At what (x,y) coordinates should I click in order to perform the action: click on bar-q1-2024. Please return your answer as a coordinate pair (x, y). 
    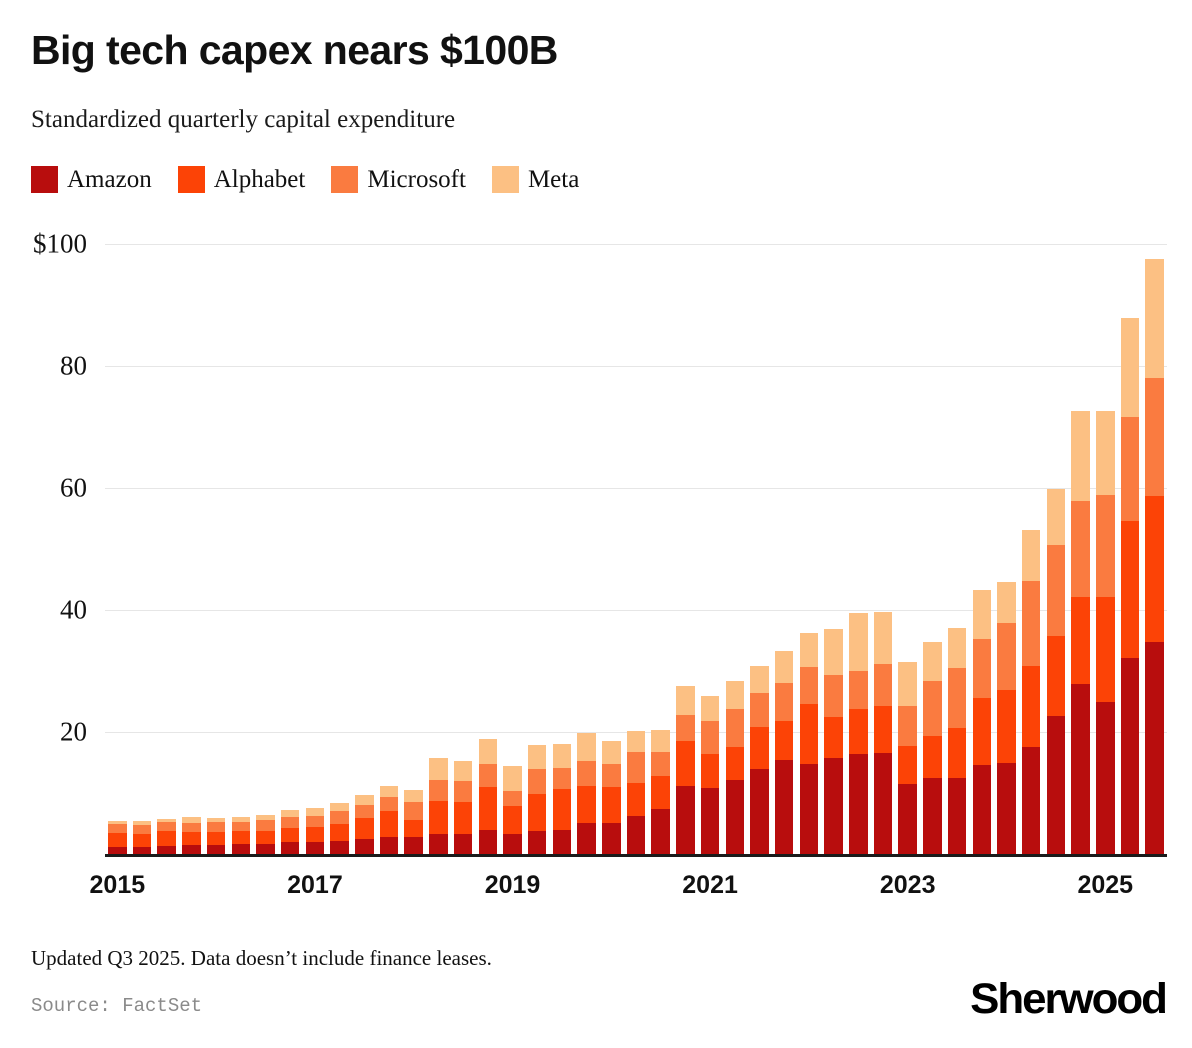
    Looking at the image, I should click on (1006, 717).